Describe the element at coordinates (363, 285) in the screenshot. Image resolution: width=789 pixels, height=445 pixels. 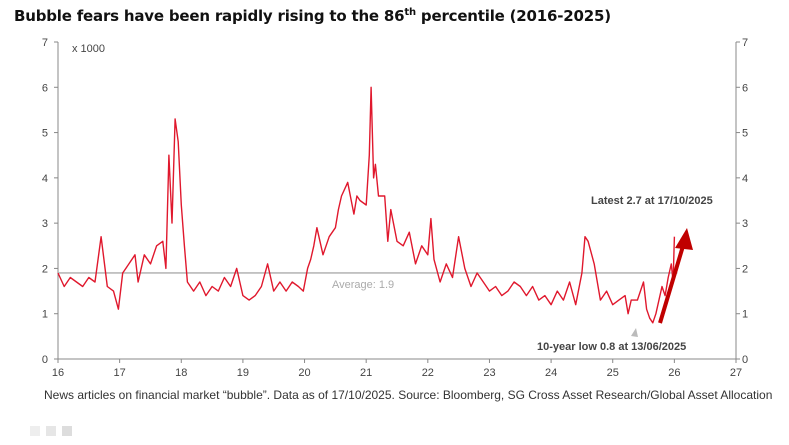
I see `average-label: Average: 1.9` at that location.